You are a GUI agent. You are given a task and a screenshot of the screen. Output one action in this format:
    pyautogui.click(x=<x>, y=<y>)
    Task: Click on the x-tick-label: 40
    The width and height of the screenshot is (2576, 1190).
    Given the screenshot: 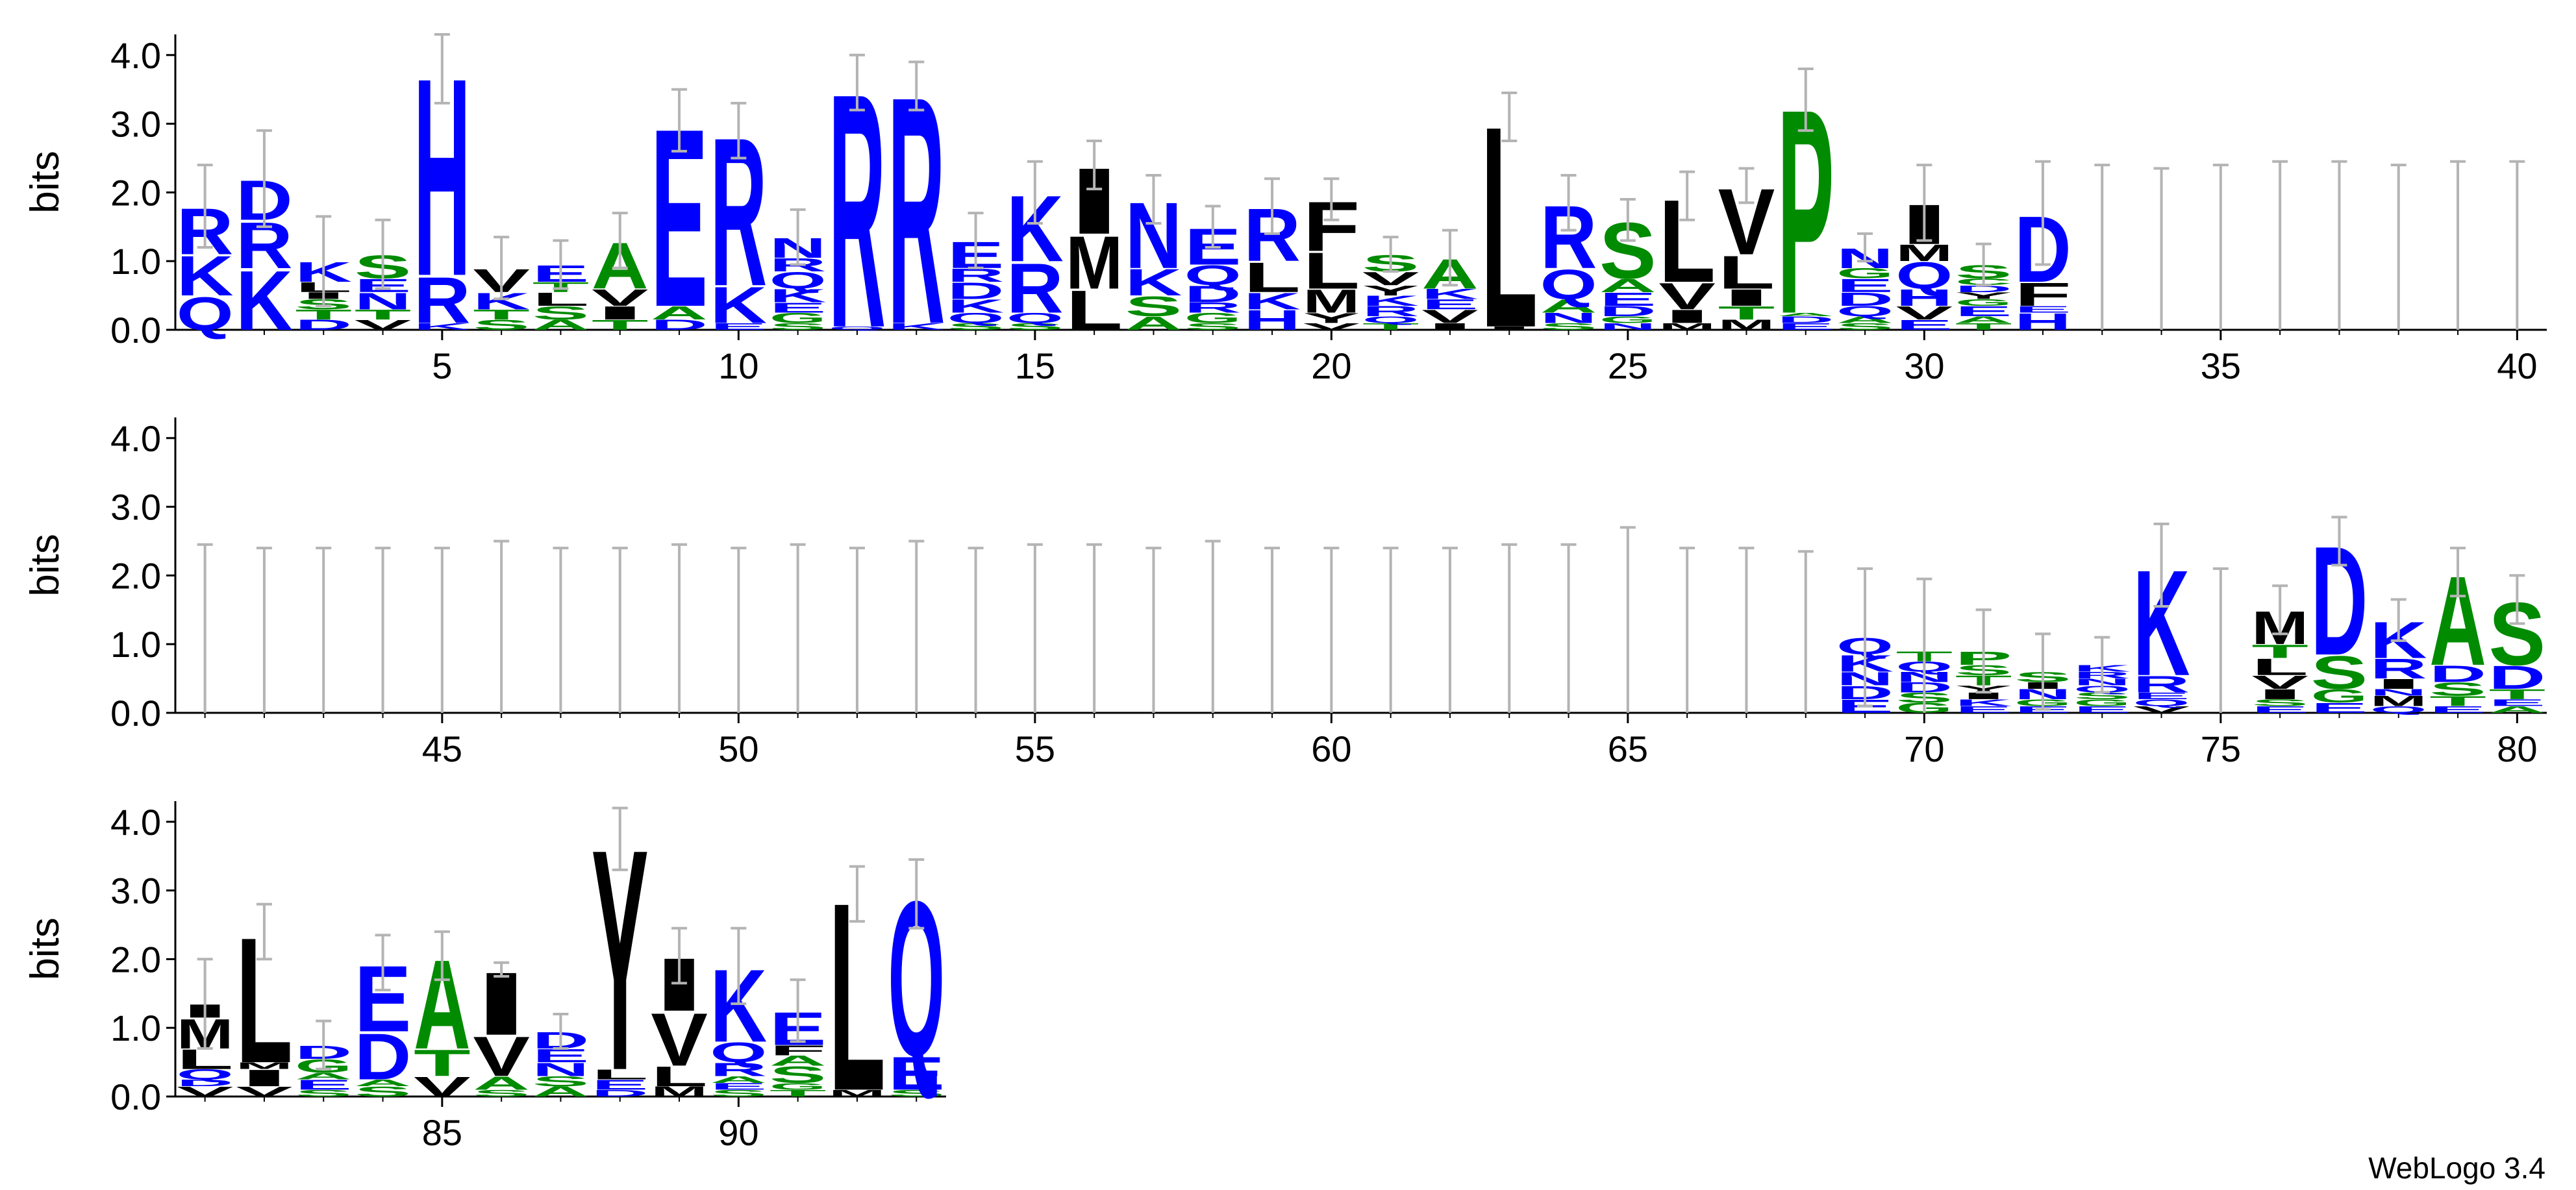 What is the action you would take?
    pyautogui.click(x=2517, y=365)
    